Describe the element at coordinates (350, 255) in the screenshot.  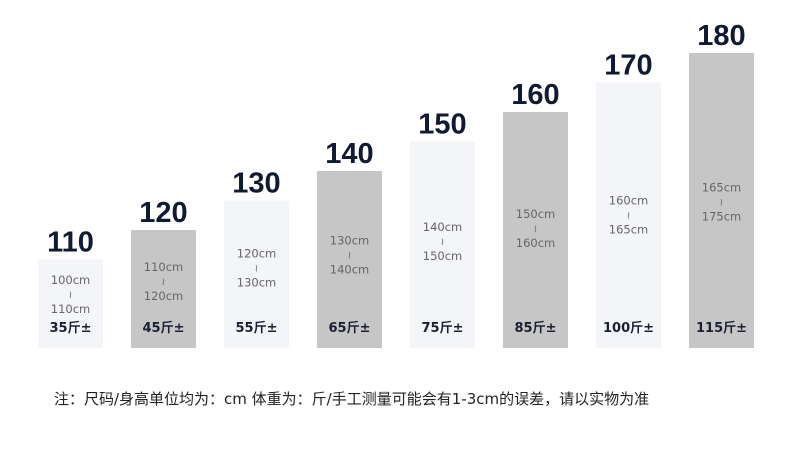
I see `range-sep-140: ≀` at that location.